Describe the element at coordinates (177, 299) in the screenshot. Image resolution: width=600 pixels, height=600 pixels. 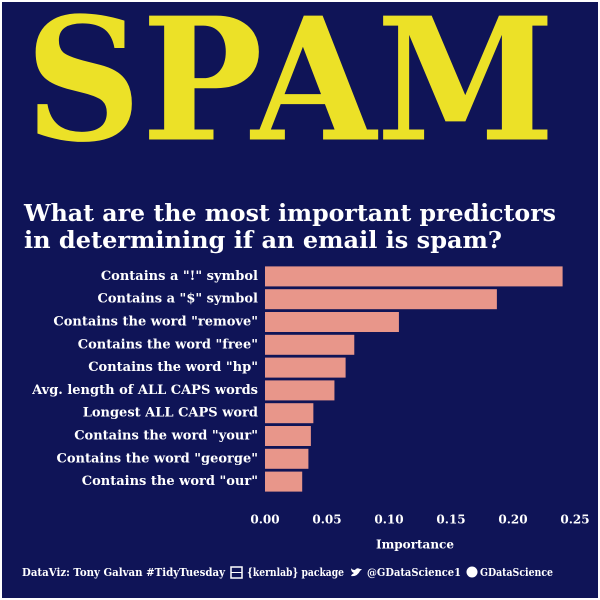
I see `y-tick-label: Contains a "$" symbol` at that location.